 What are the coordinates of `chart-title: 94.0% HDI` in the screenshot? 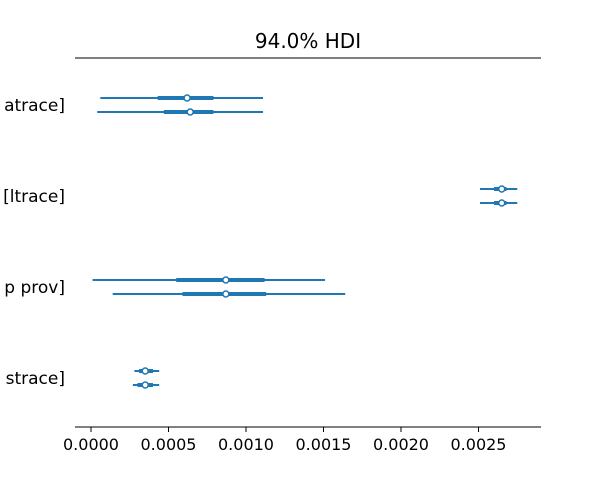 It's located at (308, 41).